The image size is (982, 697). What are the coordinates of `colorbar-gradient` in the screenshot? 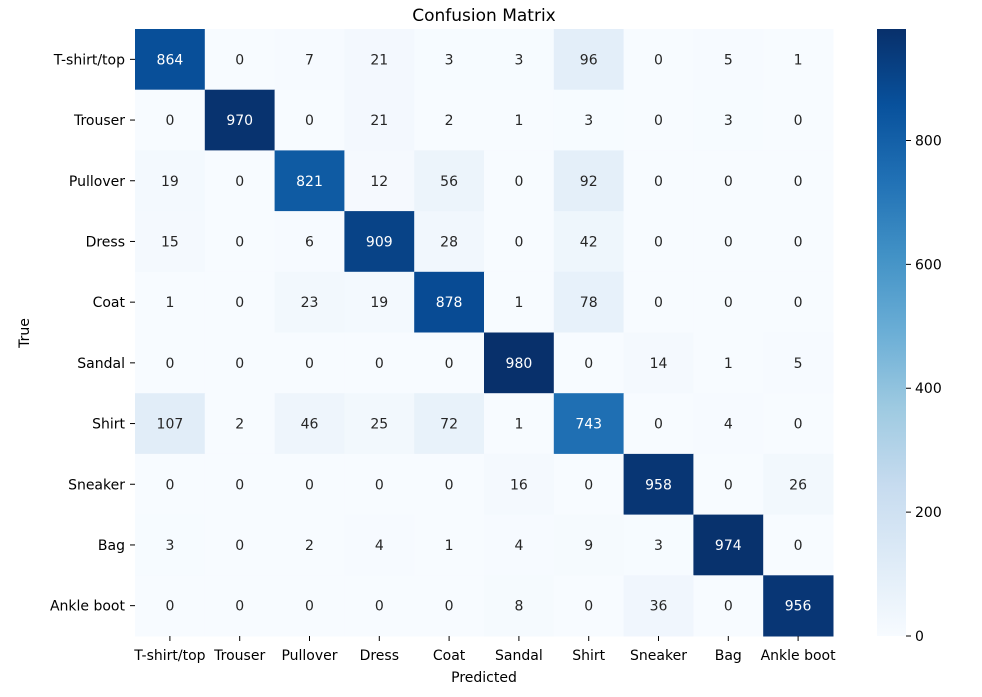 It's located at (891, 332).